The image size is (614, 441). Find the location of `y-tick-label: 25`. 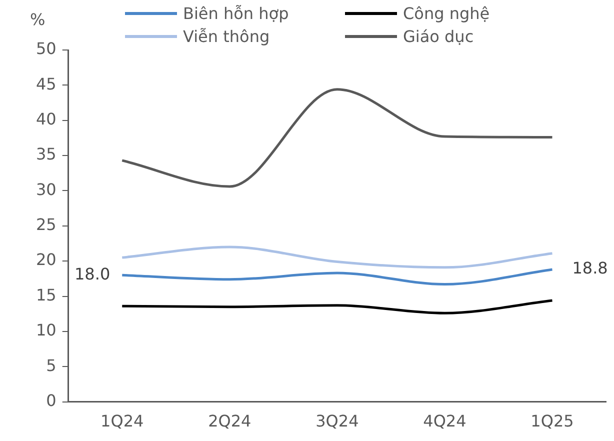

y-tick-label: 25 is located at coordinates (46, 224).